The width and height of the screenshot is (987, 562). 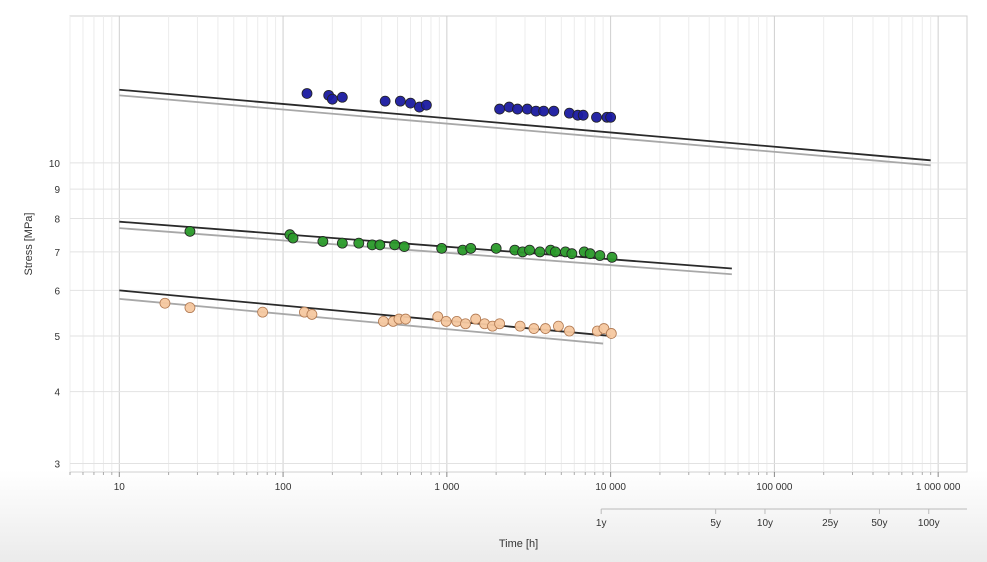 I want to click on y-axis-title: Stress [MPa], so click(x=29, y=244).